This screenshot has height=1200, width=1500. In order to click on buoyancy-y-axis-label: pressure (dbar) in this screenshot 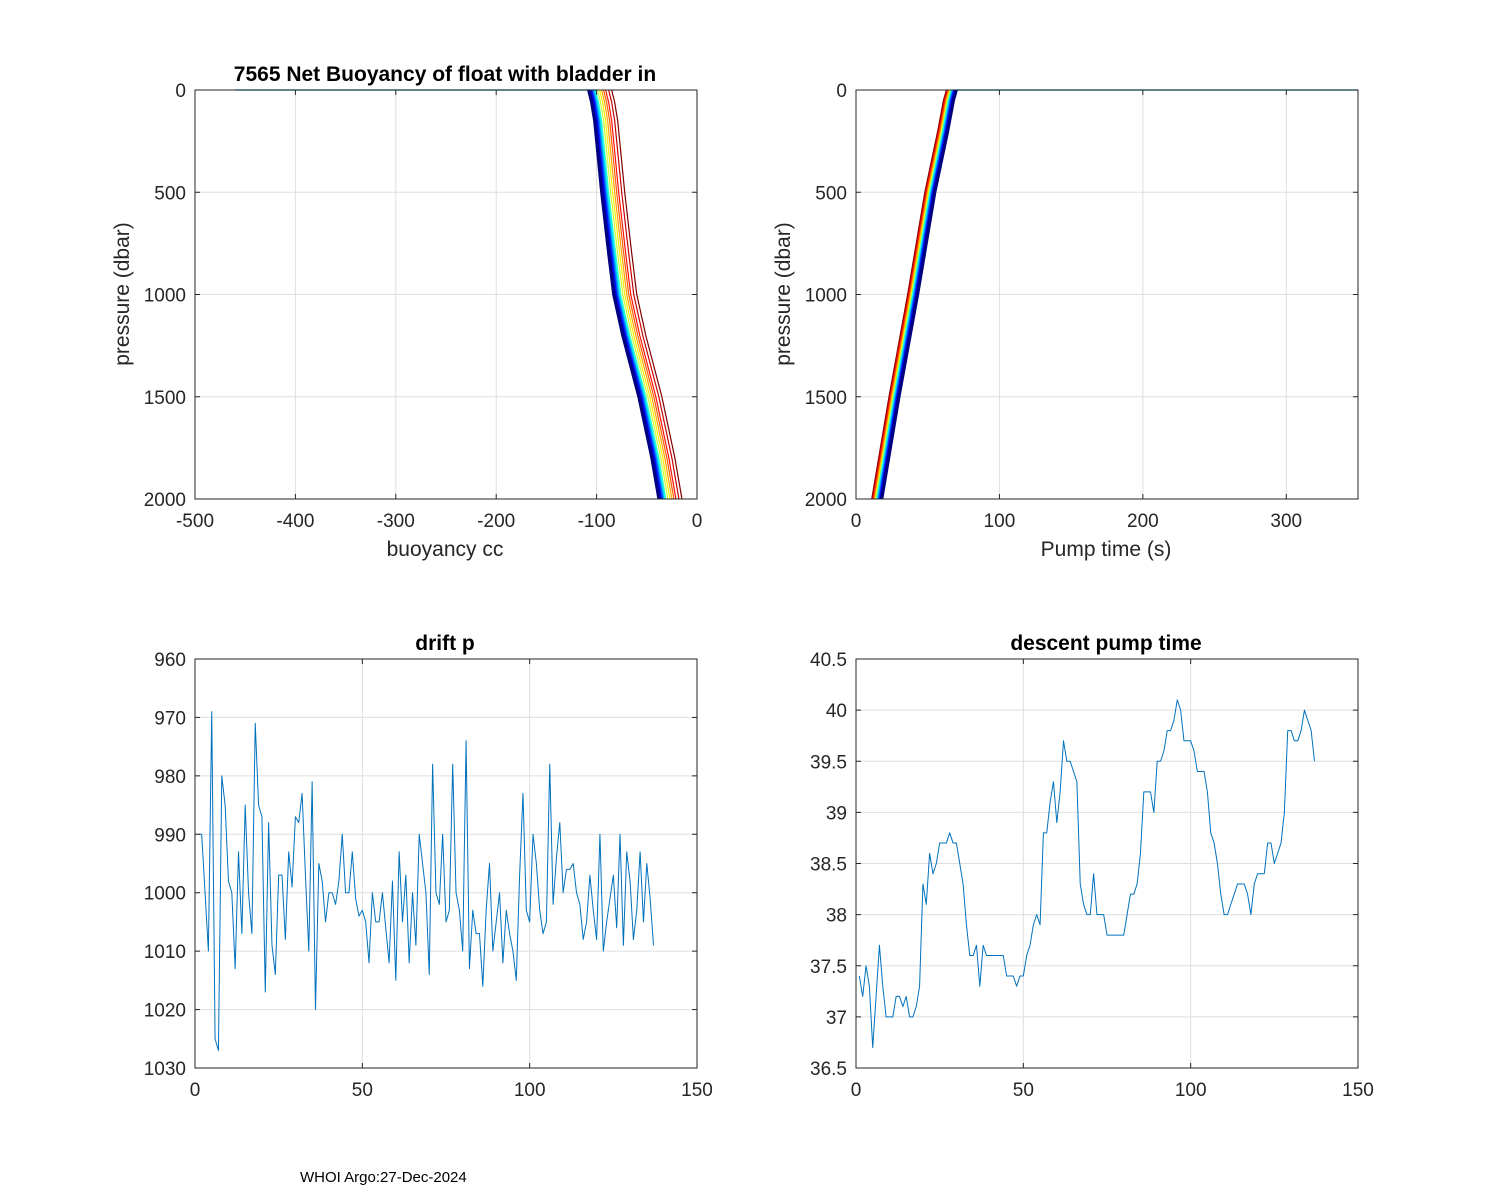, I will do `click(122, 294)`.